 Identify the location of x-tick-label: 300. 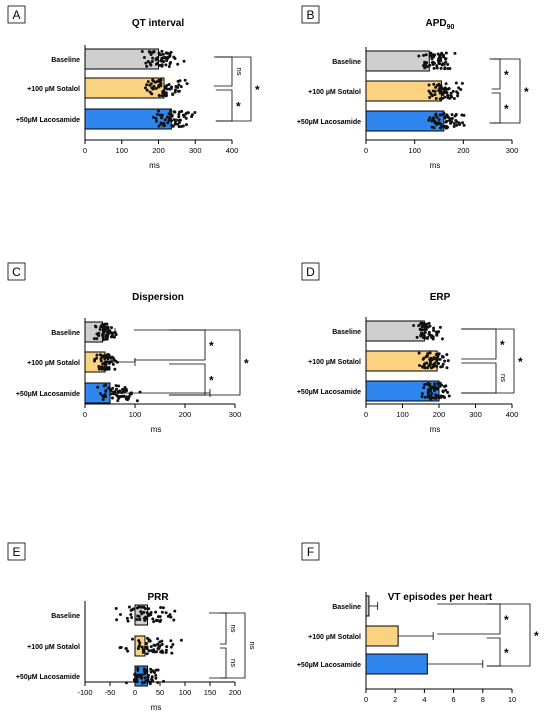
(195, 150).